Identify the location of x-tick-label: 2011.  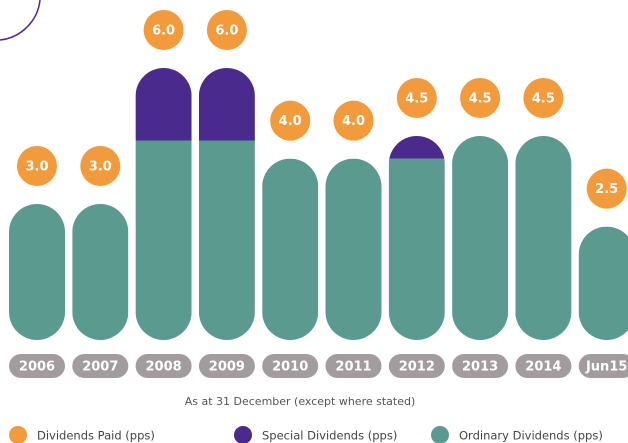
(353, 367).